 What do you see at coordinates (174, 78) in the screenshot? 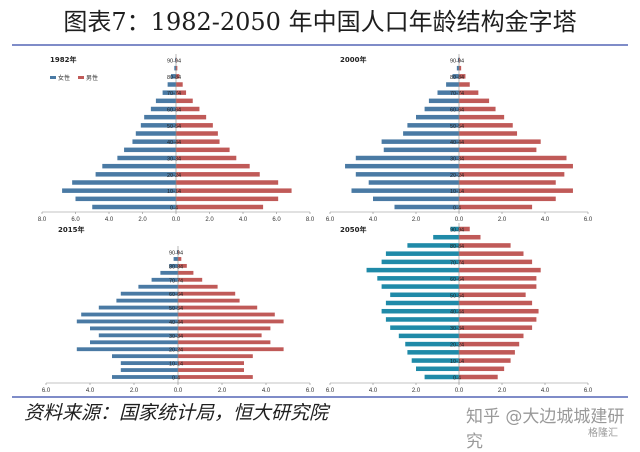
I see `age-label-80-84: 80-84` at bounding box center [174, 78].